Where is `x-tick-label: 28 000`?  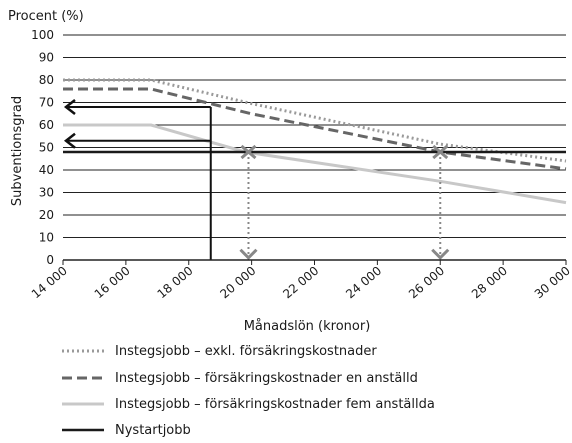 x-tick-label: 28 000 is located at coordinates (489, 283).